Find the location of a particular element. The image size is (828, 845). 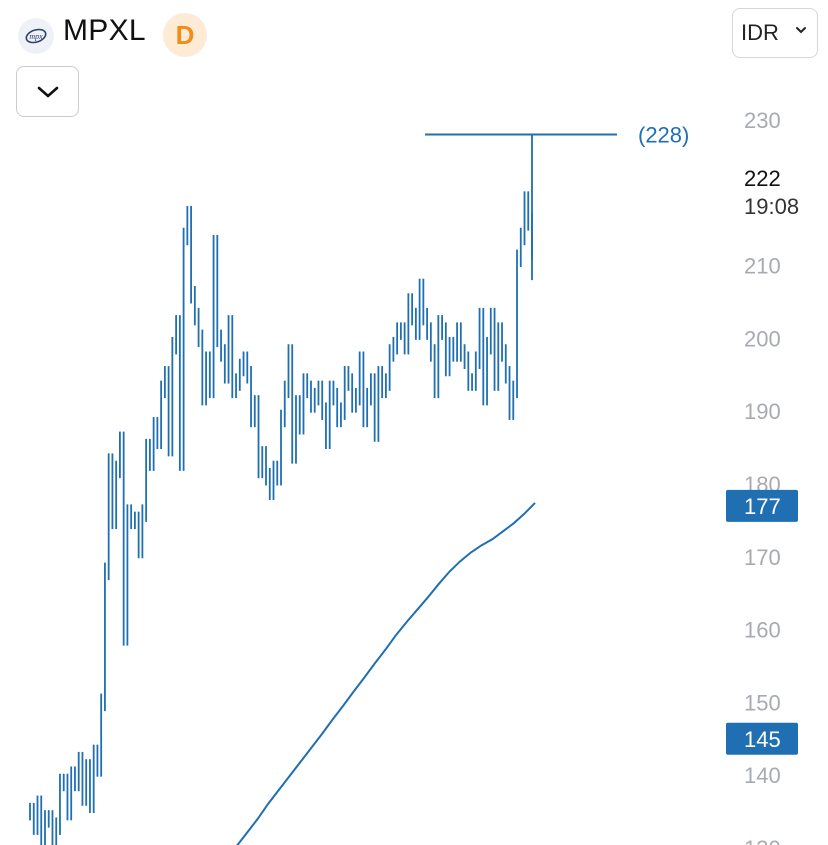

price-tag-label: 145 is located at coordinates (762, 739).